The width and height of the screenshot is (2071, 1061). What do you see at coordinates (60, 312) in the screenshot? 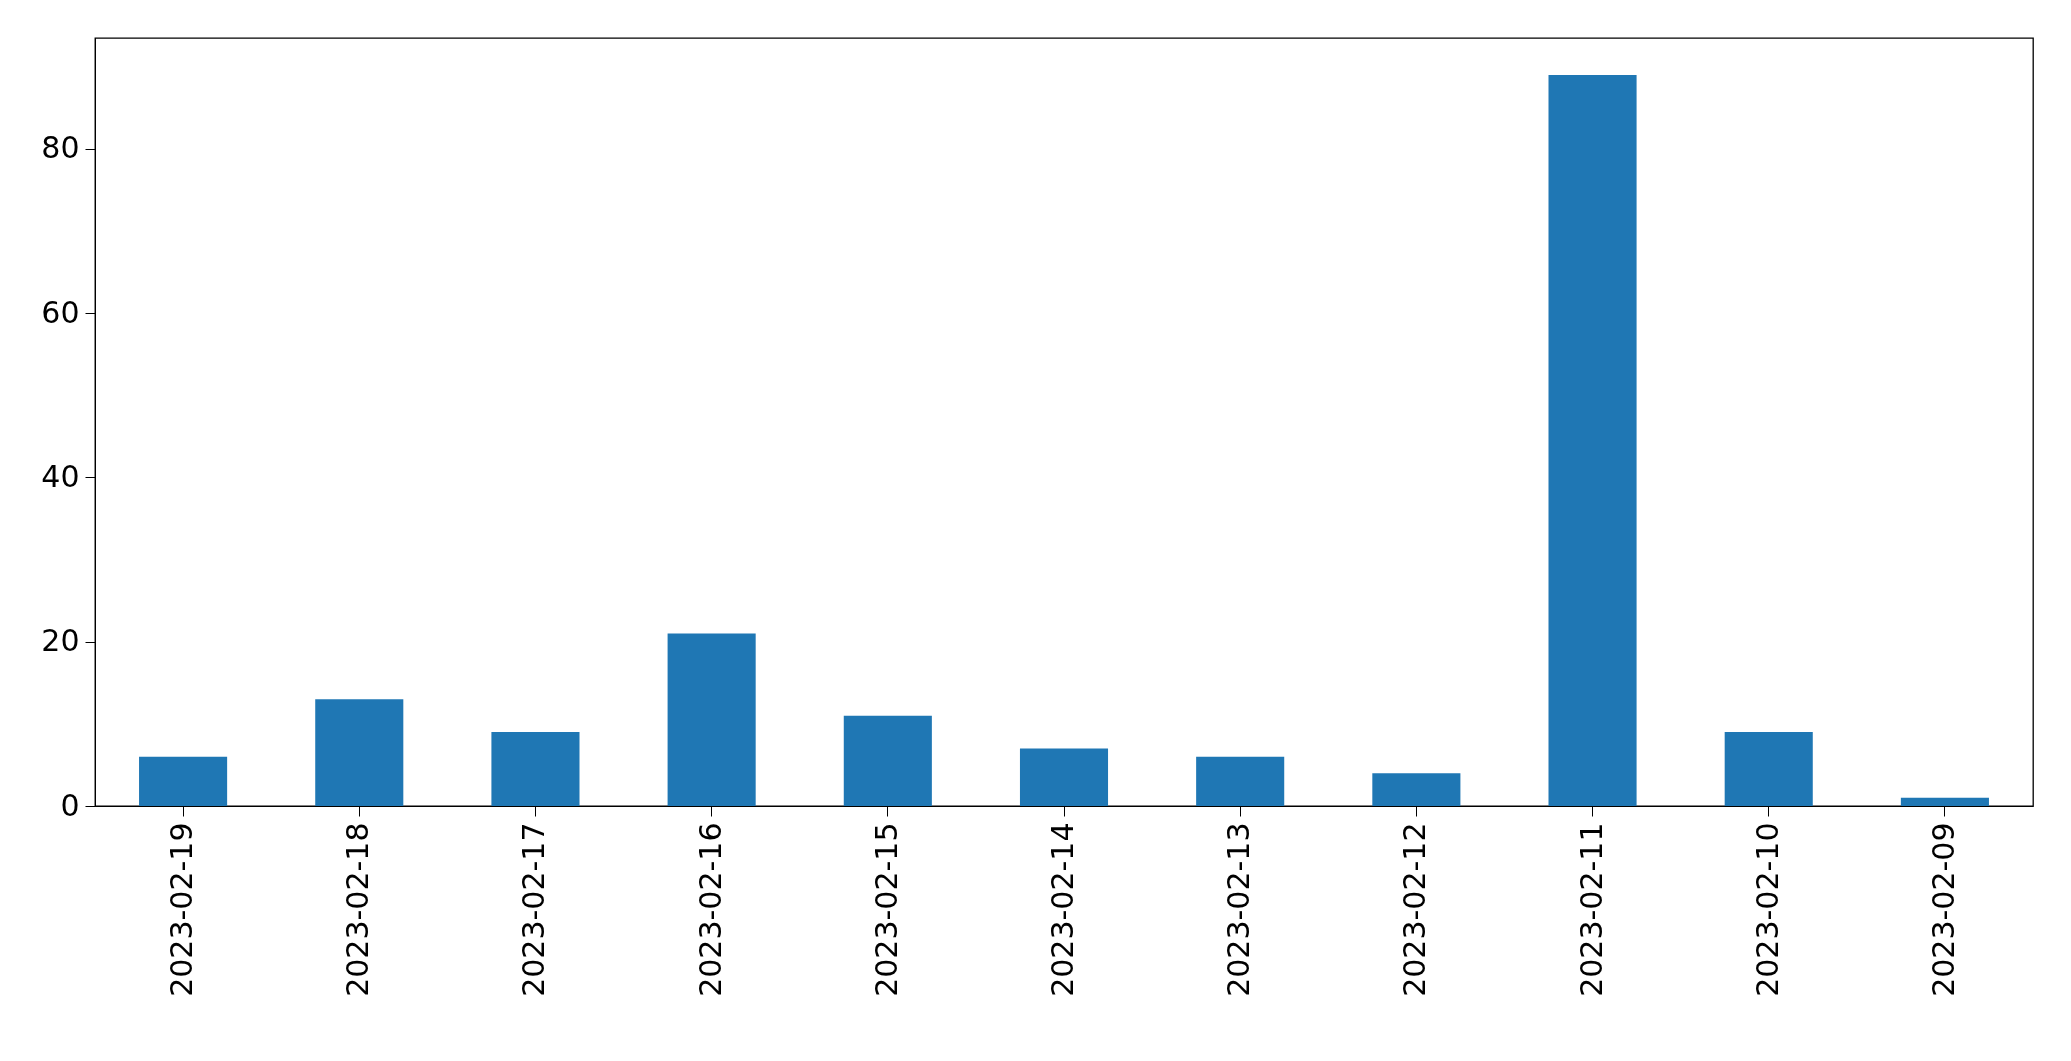
I see `y-tick-label: 60` at bounding box center [60, 312].